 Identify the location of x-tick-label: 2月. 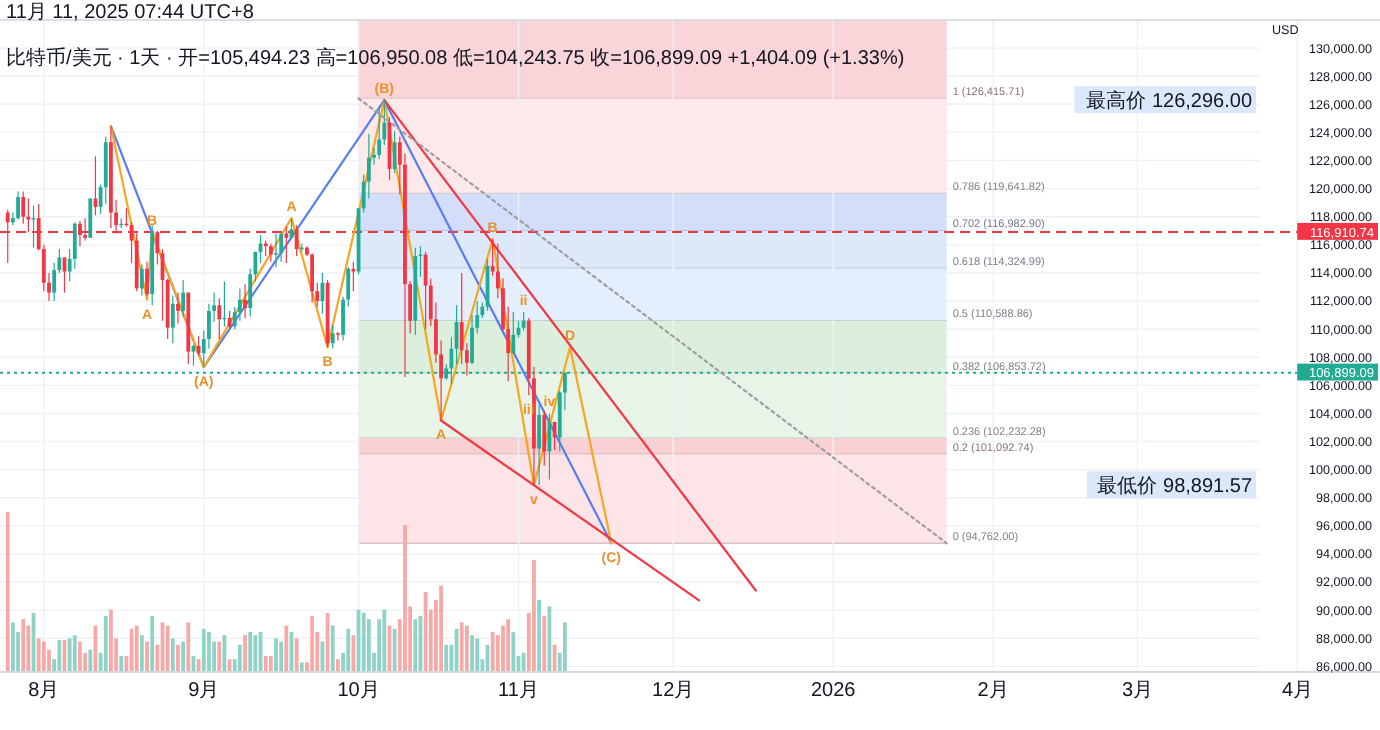
(993, 691).